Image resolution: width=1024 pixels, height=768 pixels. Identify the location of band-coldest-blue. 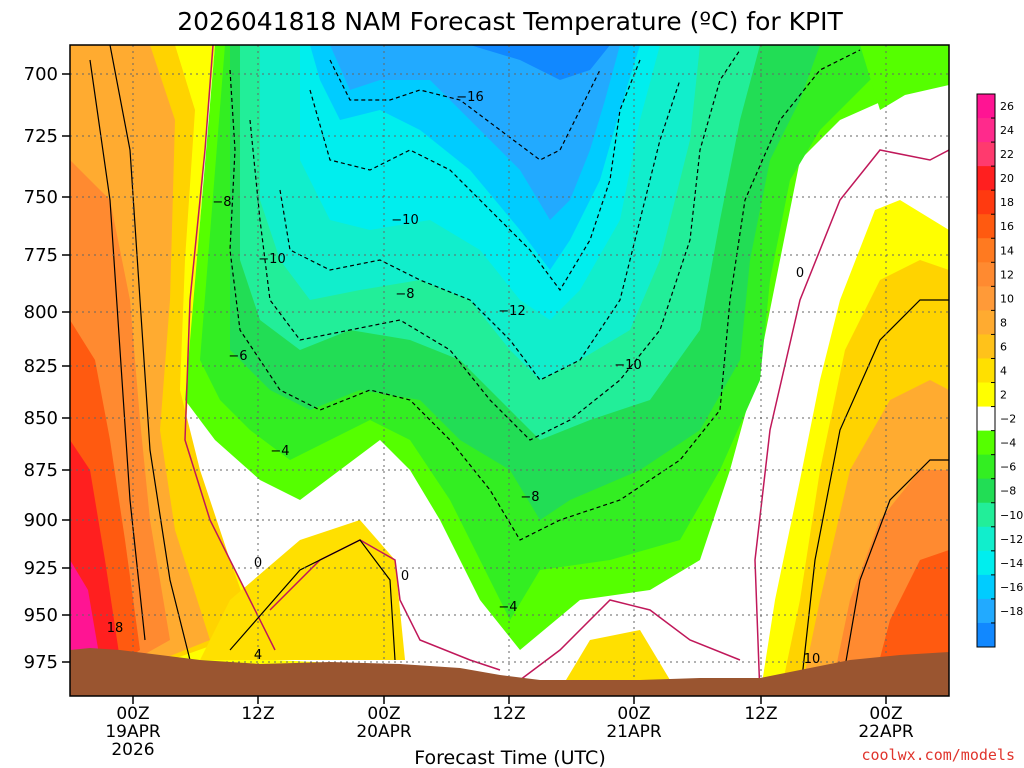
(540, 62).